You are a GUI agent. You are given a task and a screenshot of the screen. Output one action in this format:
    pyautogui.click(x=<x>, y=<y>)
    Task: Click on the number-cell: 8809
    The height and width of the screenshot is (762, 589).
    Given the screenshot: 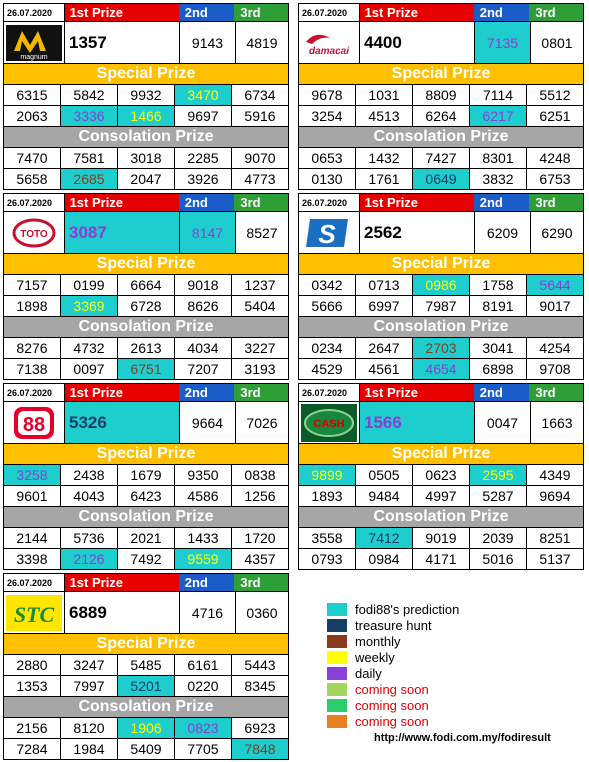 What is the action you would take?
    pyautogui.click(x=441, y=95)
    